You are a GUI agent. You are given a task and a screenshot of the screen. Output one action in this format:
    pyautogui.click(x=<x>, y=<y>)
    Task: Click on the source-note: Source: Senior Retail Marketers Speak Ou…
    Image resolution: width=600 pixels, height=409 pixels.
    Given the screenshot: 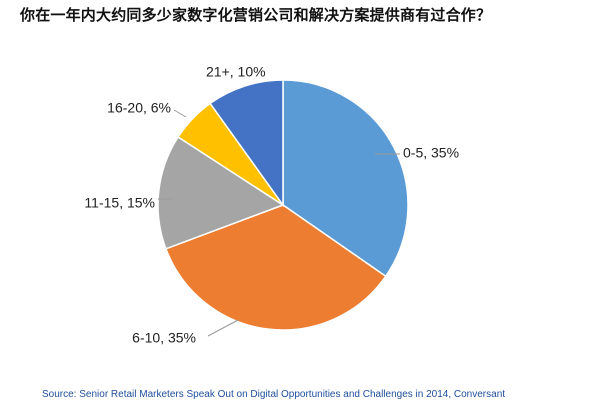 What is the action you would take?
    pyautogui.click(x=274, y=394)
    